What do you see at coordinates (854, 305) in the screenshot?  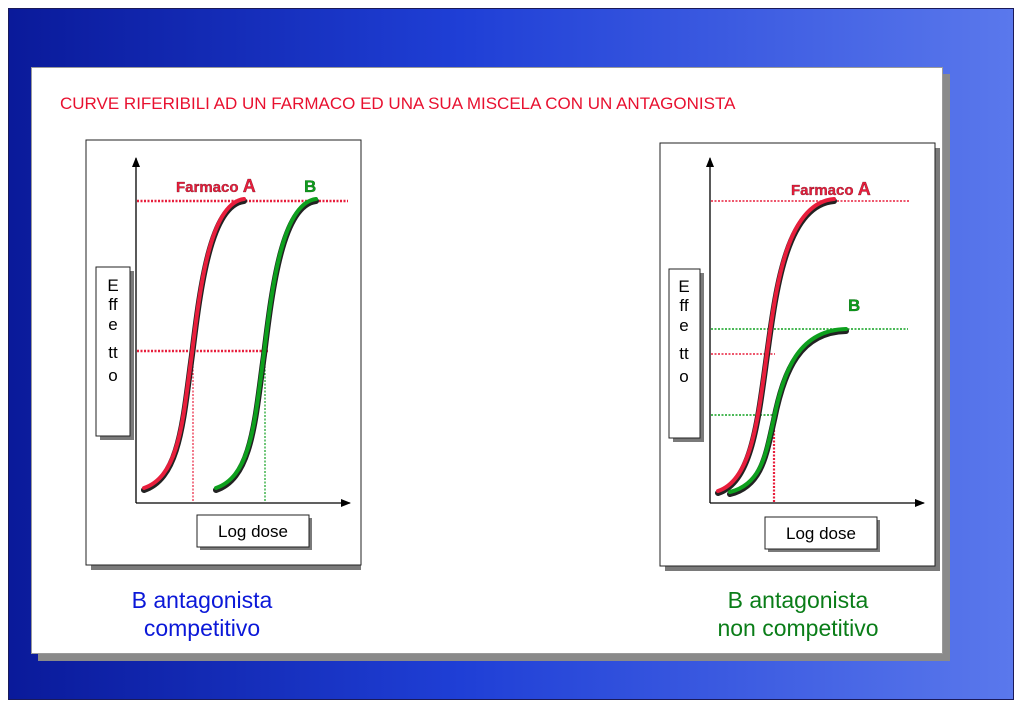 I see `right-label-b: B` at bounding box center [854, 305].